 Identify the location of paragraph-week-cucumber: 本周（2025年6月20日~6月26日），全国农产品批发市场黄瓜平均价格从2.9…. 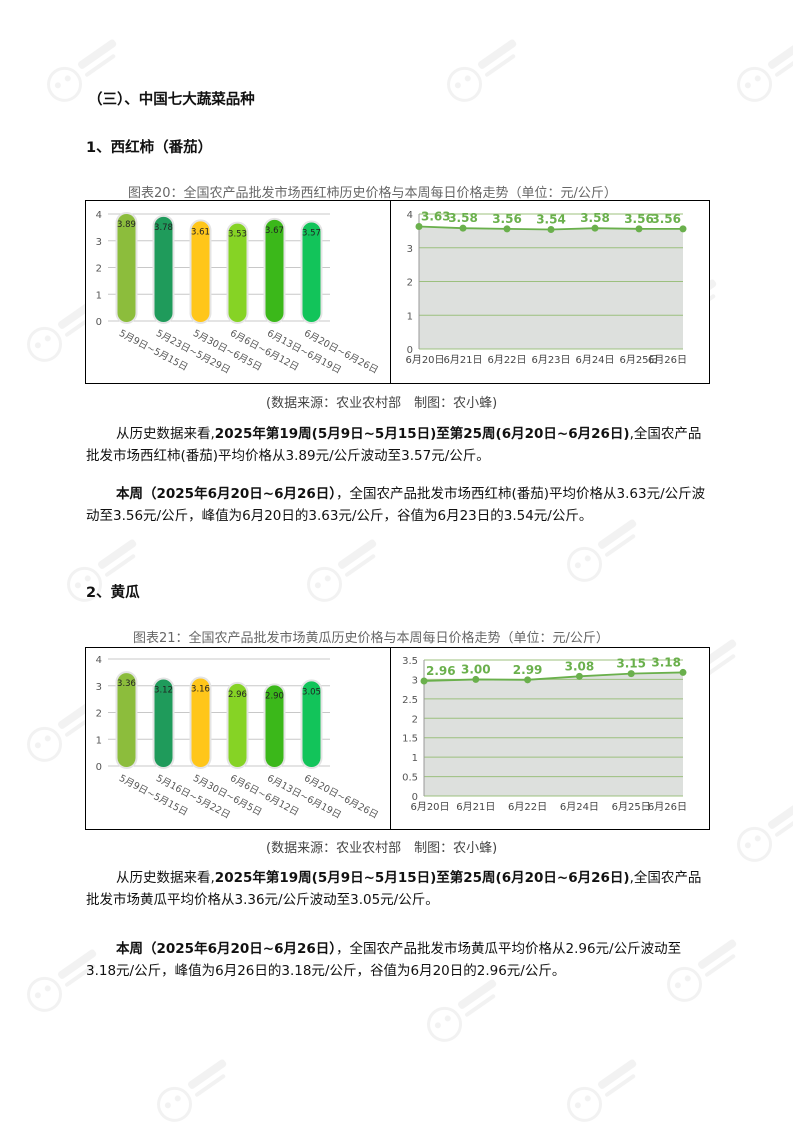
(397, 960).